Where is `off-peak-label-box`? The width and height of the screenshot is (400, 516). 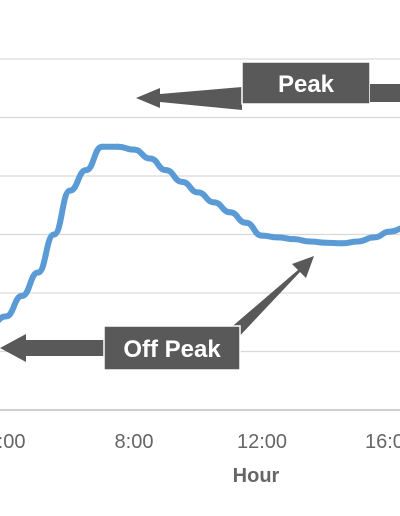
off-peak-label-box is located at coordinates (172, 348).